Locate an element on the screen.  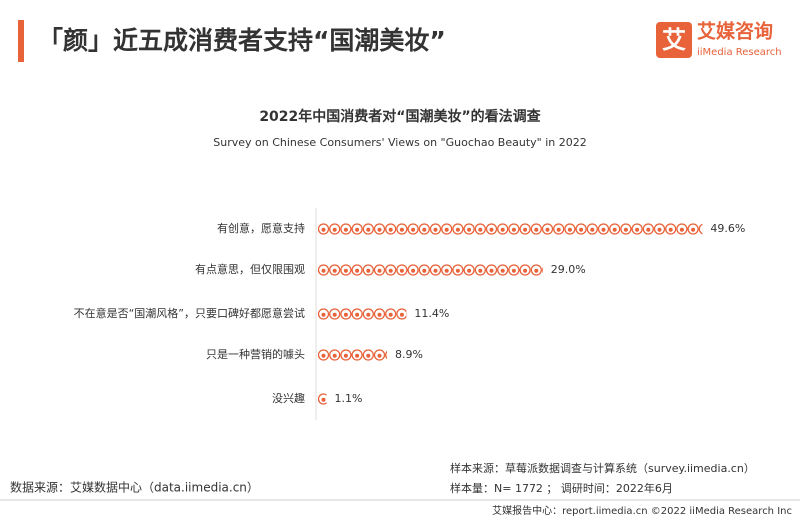
category-label: 没兴趣 is located at coordinates (288, 398).